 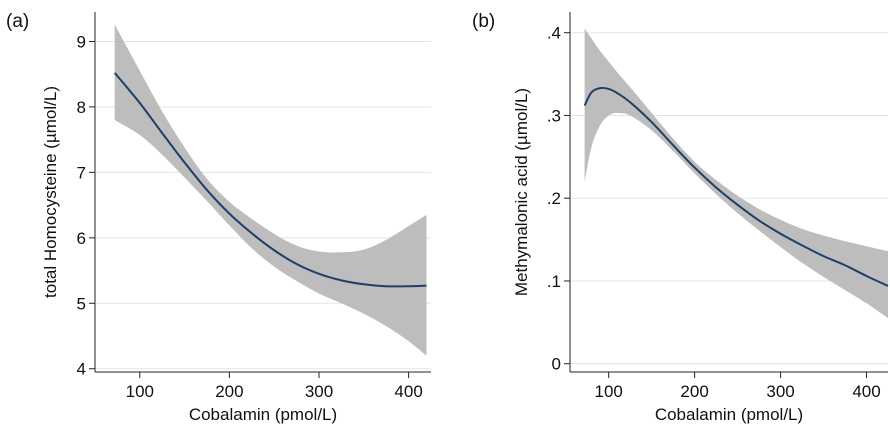 What do you see at coordinates (483, 21) in the screenshot?
I see `panel-label: (b)` at bounding box center [483, 21].